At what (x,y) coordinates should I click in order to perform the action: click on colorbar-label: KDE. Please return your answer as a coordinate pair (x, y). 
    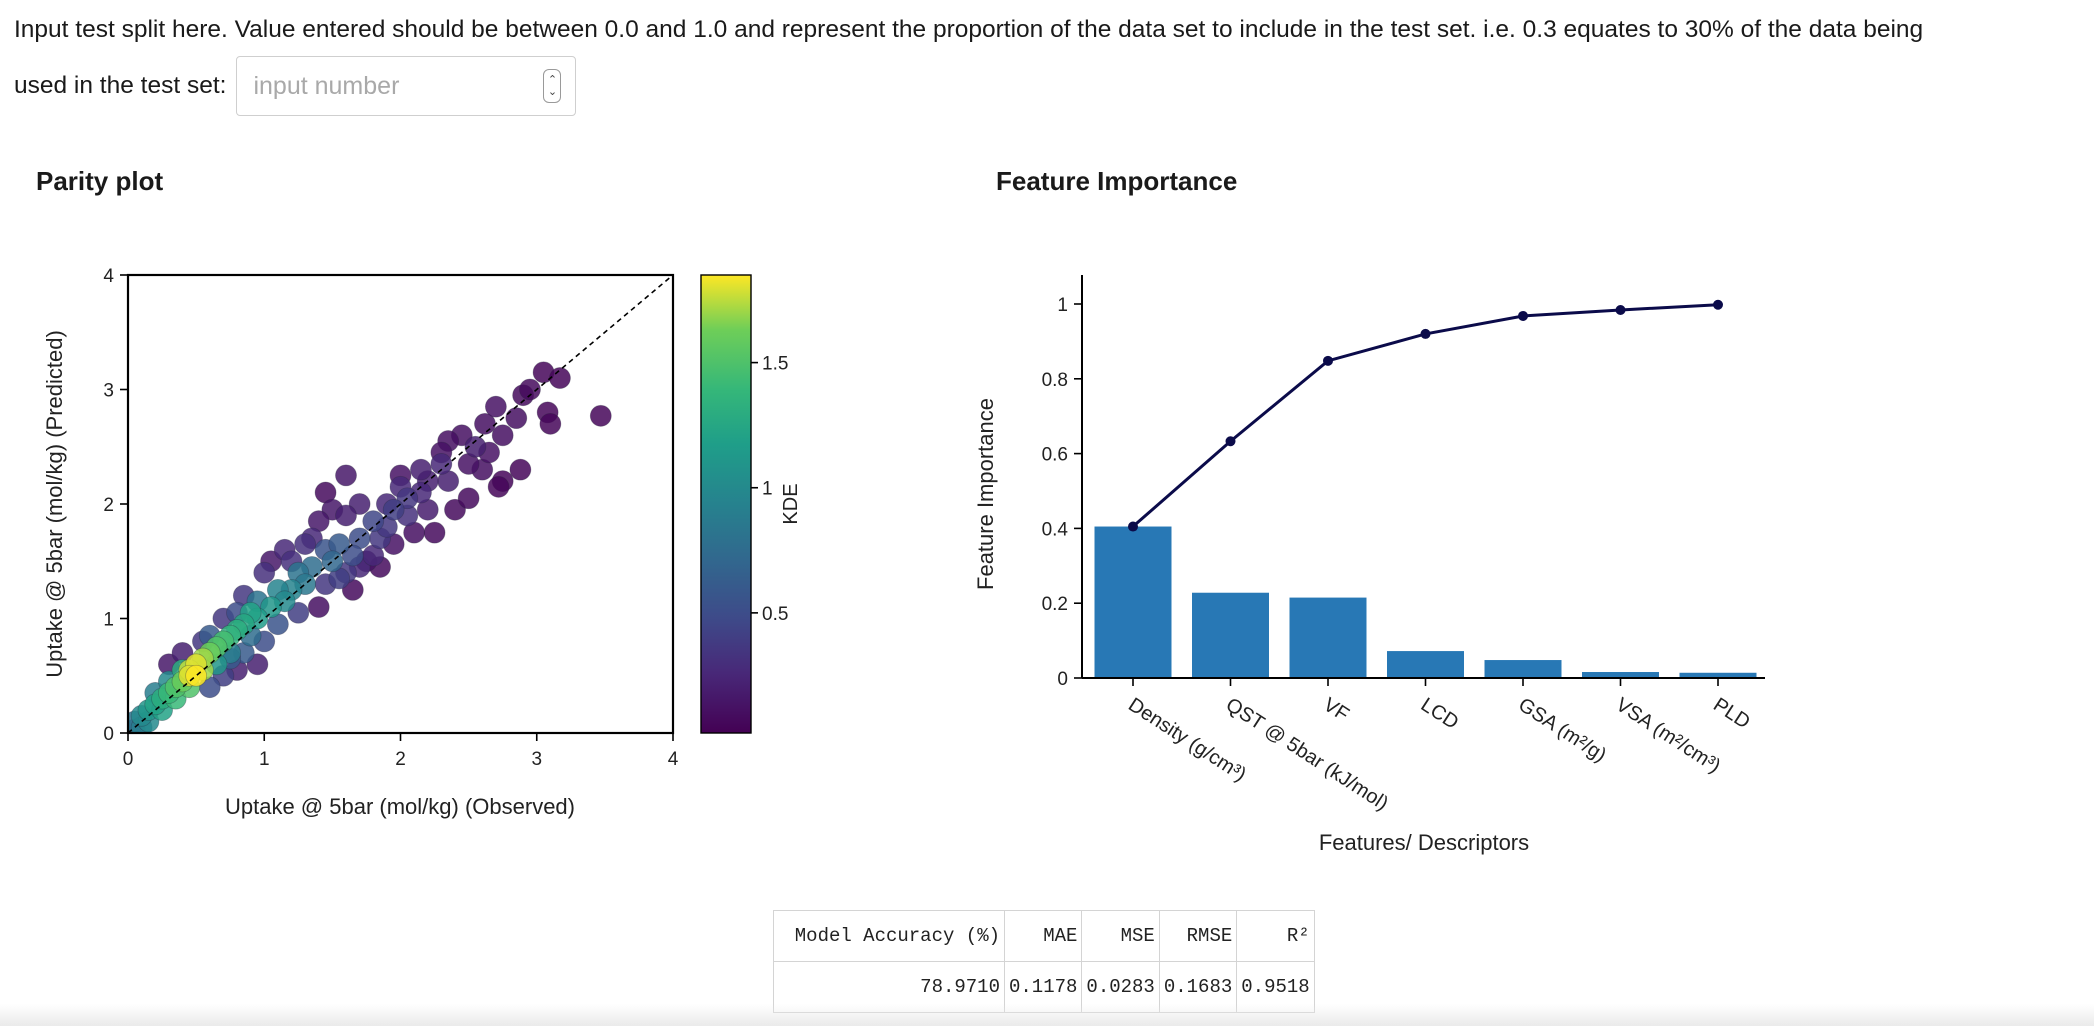
    Looking at the image, I should click on (791, 503).